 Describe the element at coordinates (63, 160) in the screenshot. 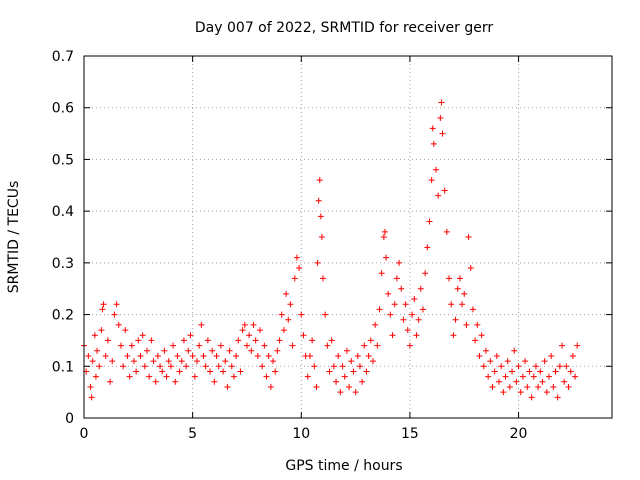

I see `y-tick-label: 0.5` at that location.